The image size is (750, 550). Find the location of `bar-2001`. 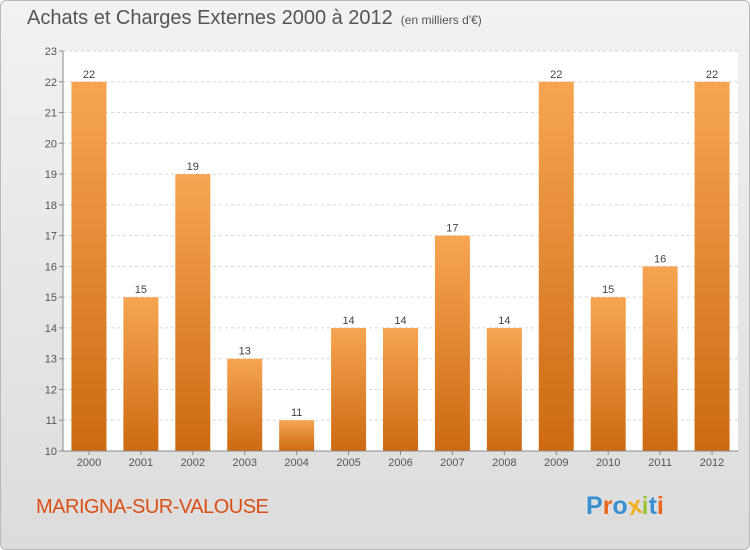

bar-2001 is located at coordinates (141, 374).